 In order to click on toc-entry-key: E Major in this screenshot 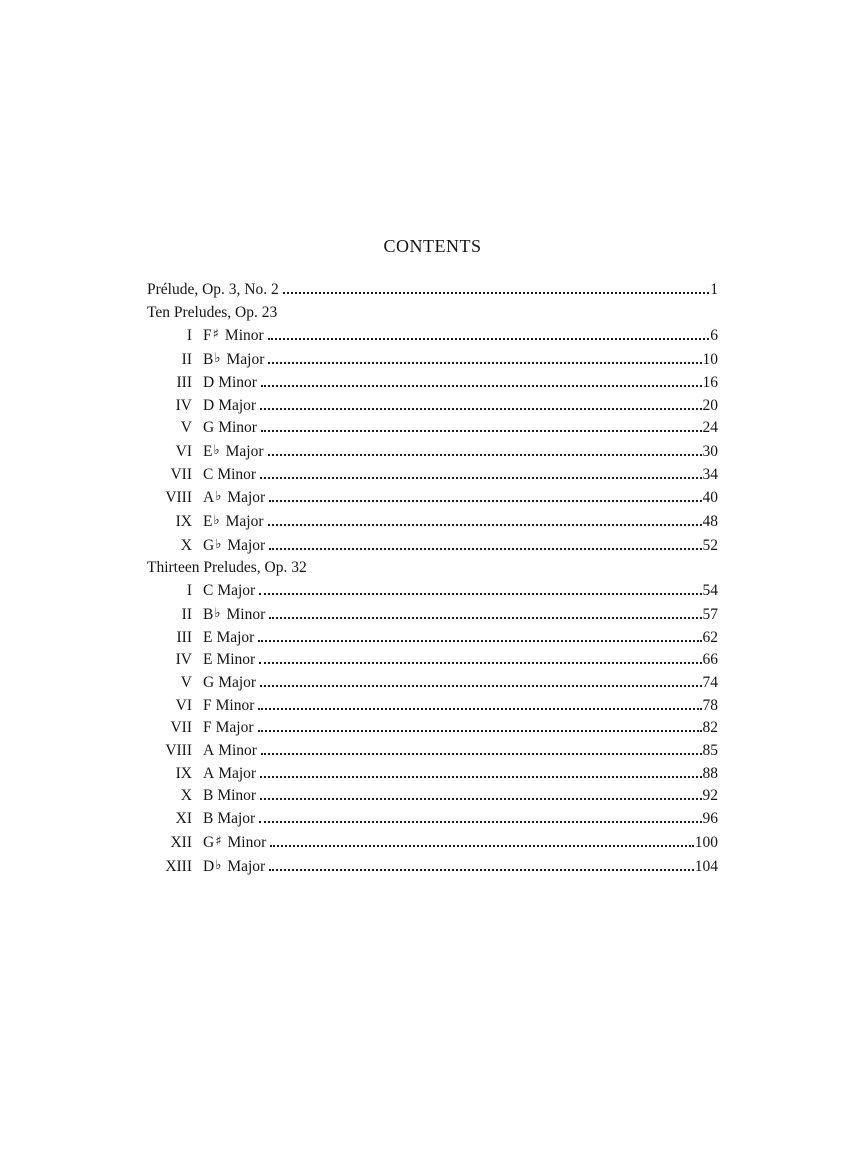, I will do `click(228, 638)`.